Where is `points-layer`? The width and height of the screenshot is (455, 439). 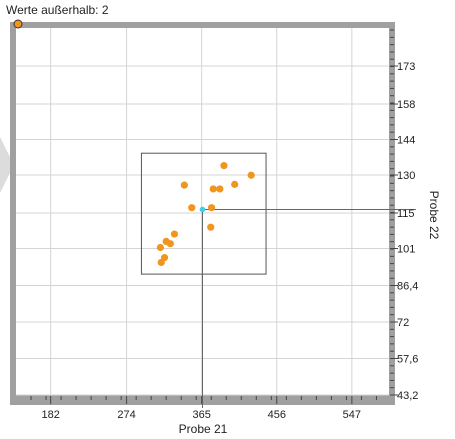 points-layer is located at coordinates (205, 214).